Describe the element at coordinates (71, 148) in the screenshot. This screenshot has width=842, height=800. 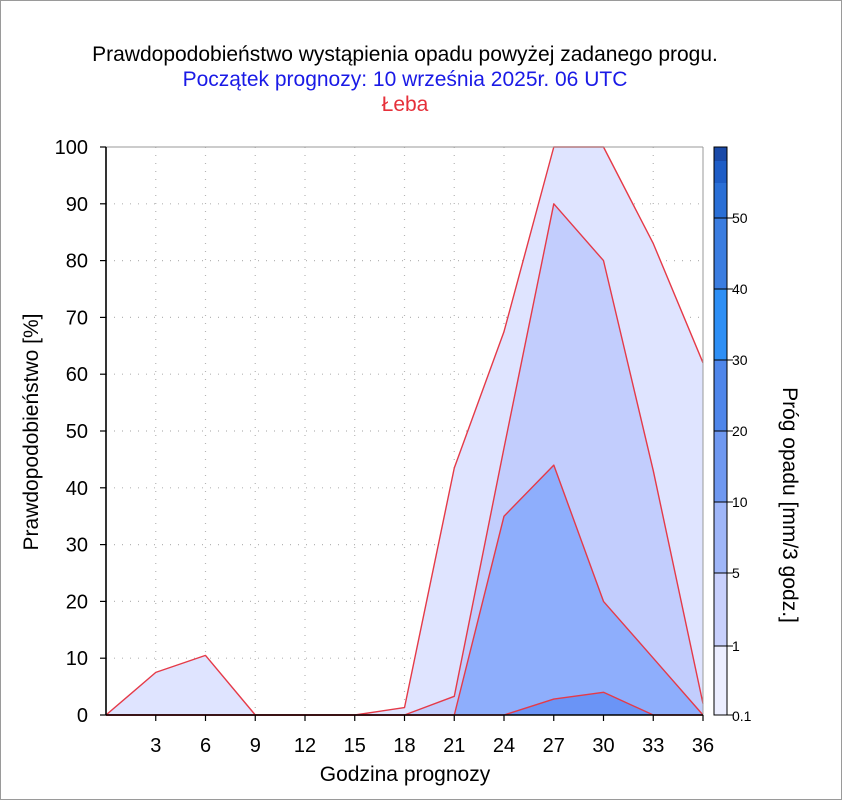
I see `y-tick-label: 100` at that location.